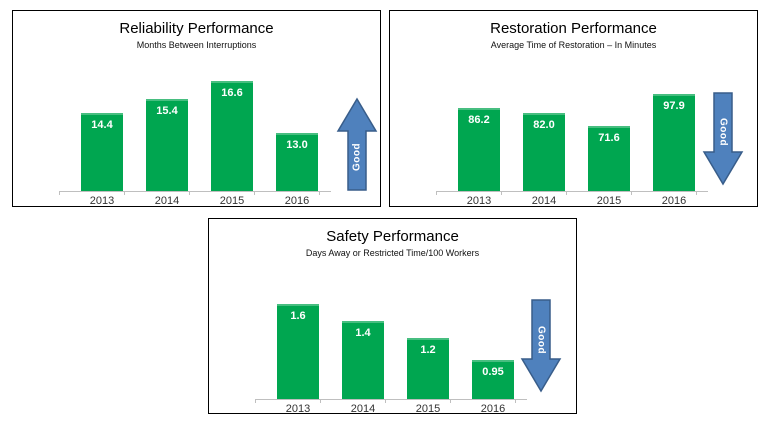 The height and width of the screenshot is (427, 767). What do you see at coordinates (196, 28) in the screenshot?
I see `chart-title: Reliability Performance` at bounding box center [196, 28].